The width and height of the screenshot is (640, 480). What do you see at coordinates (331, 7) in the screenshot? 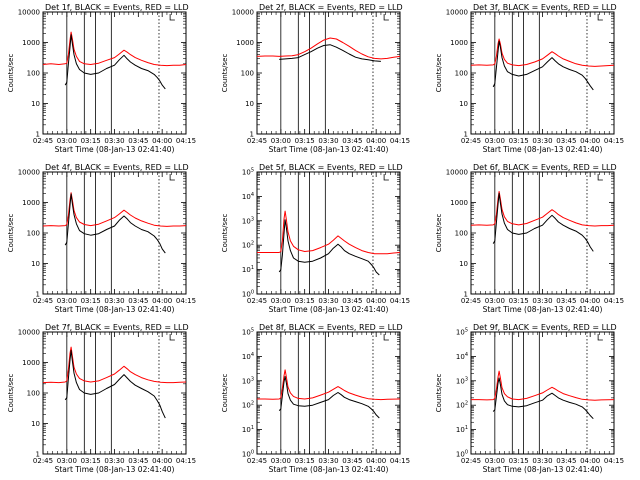
I see `chart-title: Det 2f, BLACK = Events, RED = LLD` at bounding box center [331, 7].